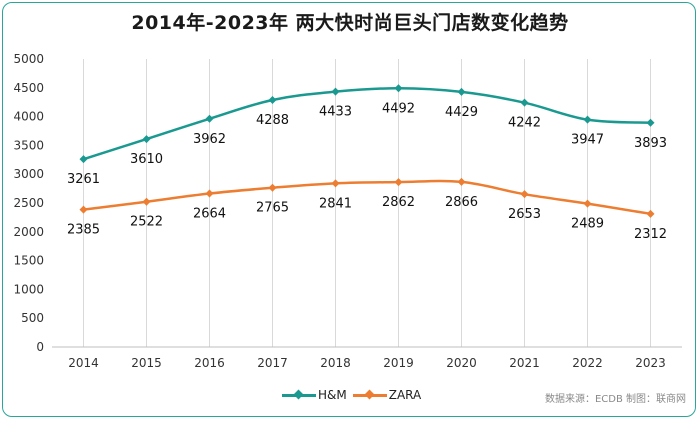 This screenshot has height=421, width=700. Describe the element at coordinates (332, 395) in the screenshot. I see `legend-label-hm: H&M` at that location.